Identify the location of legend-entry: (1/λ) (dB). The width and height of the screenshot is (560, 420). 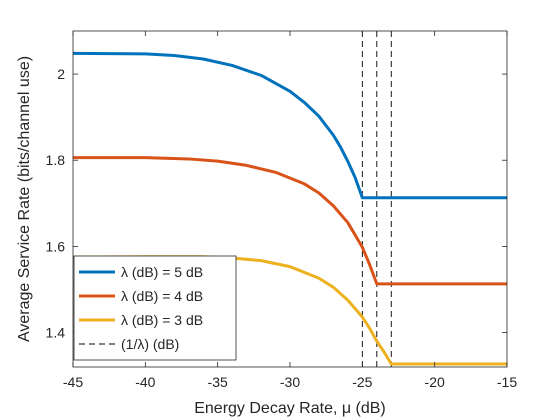
(150, 344).